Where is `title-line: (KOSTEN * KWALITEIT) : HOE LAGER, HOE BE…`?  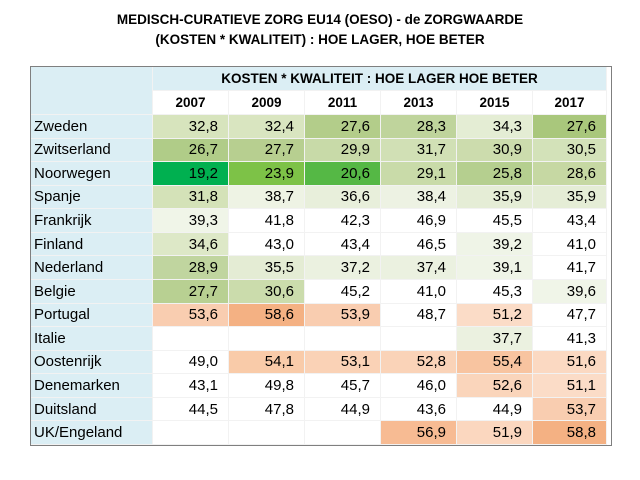
title-line: (KOSTEN * KWALITEIT) : HOE LAGER, HOE BE… is located at coordinates (320, 39).